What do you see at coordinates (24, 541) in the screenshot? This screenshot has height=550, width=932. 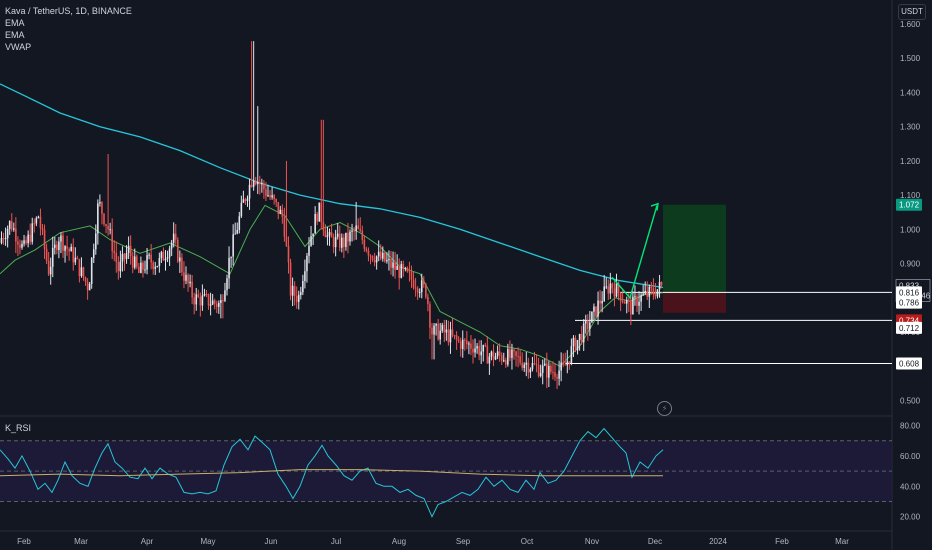 I see `time-tick-0: Feb` at bounding box center [24, 541].